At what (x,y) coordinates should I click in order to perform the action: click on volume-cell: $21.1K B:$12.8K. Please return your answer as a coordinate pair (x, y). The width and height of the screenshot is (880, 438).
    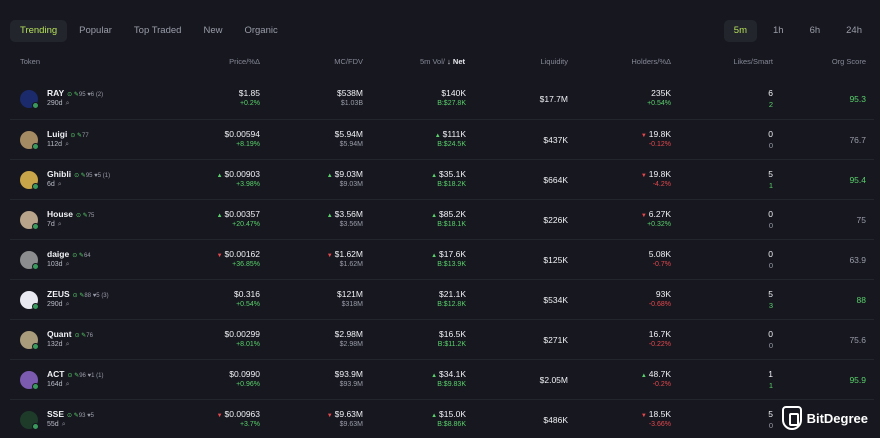
    Looking at the image, I should click on (451, 298).